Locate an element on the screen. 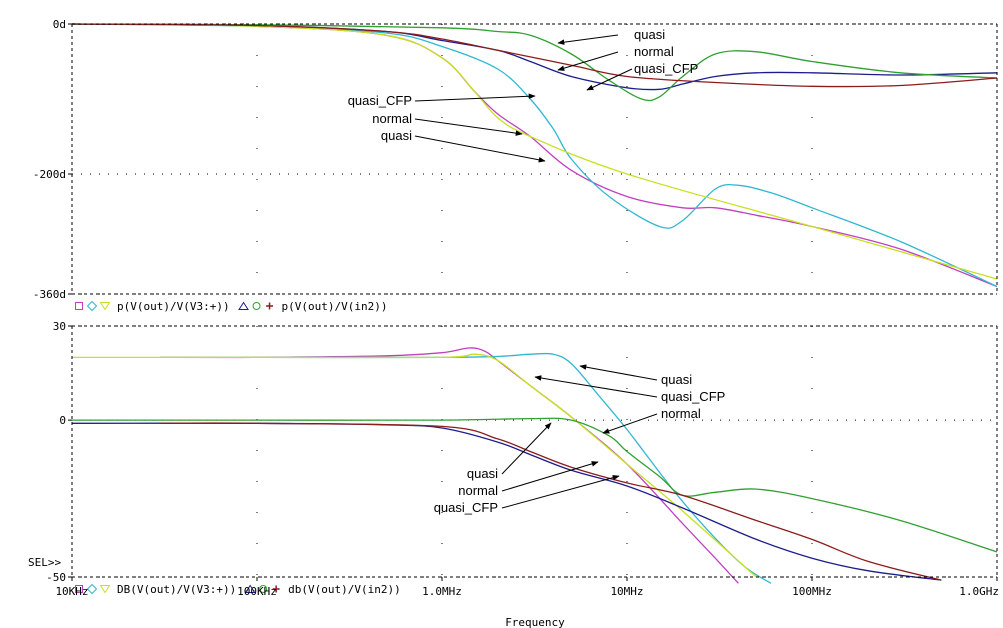 The height and width of the screenshot is (628, 1003). x-axis-label: Frequency is located at coordinates (535, 622).